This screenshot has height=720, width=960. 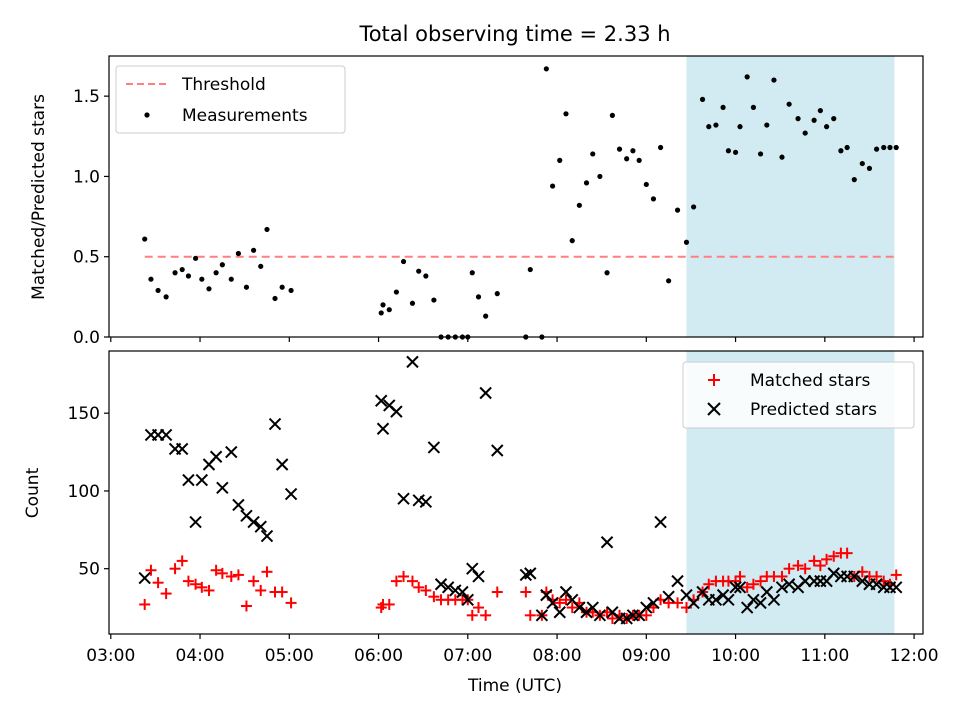 What do you see at coordinates (230, 99) in the screenshot?
I see `top-legend: Threshold Measurements` at bounding box center [230, 99].